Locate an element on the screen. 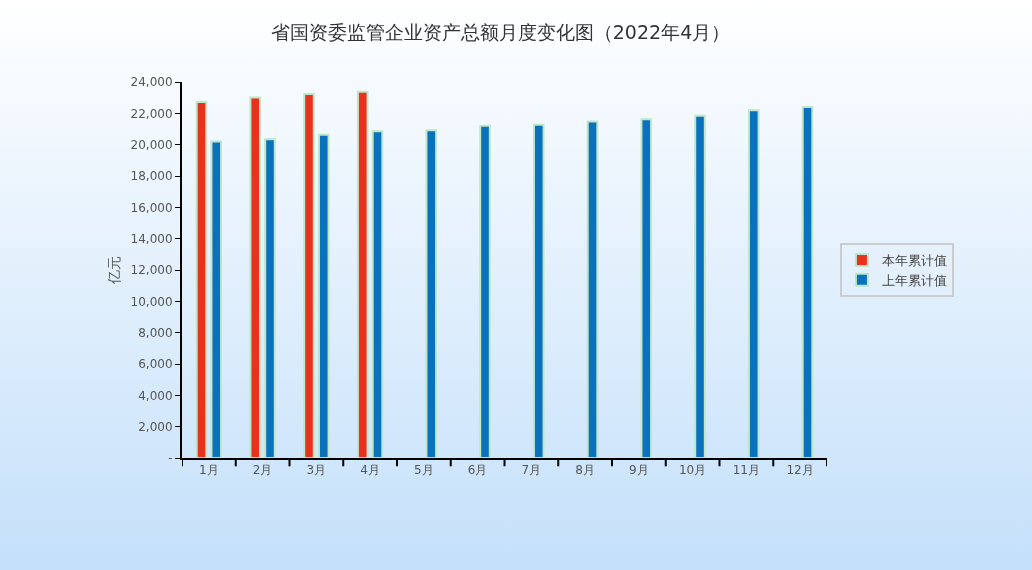 The width and height of the screenshot is (1032, 570). y-tick-label: 16,000 is located at coordinates (151, 207).